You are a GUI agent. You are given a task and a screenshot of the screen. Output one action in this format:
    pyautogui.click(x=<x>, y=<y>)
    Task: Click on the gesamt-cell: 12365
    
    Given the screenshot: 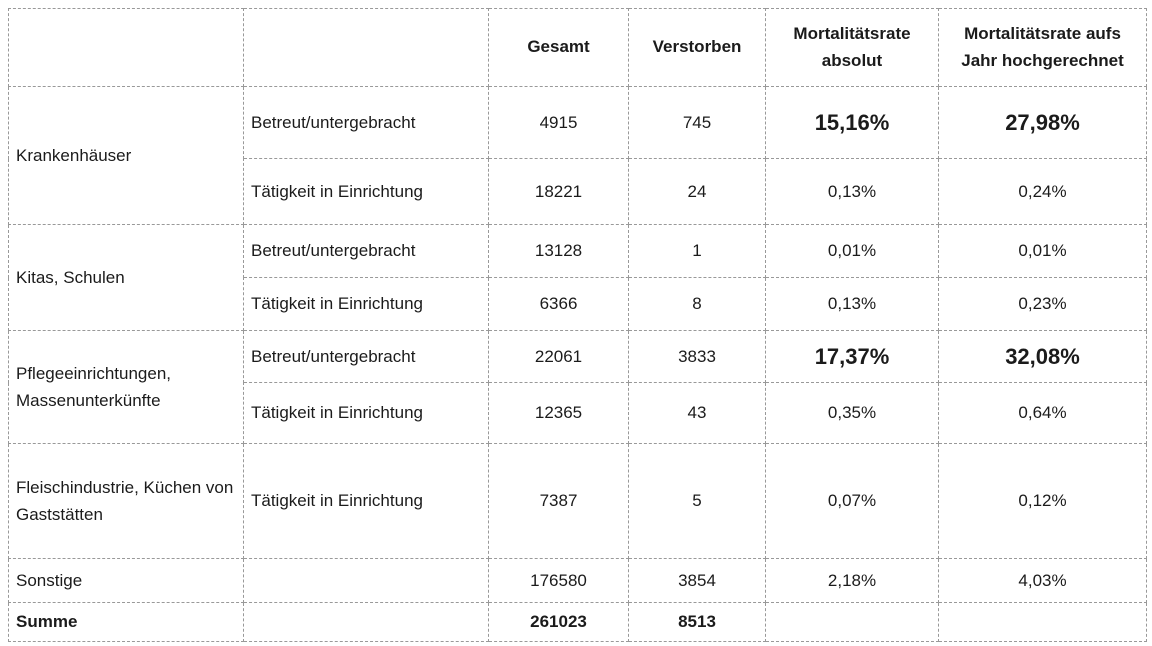 What is the action you would take?
    pyautogui.click(x=558, y=413)
    